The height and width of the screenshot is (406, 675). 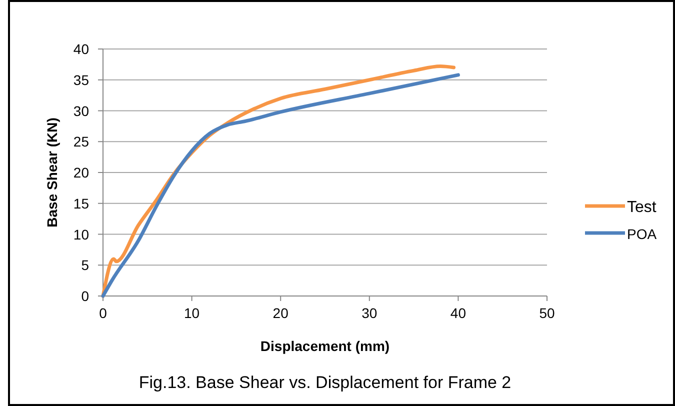 I want to click on y-tick-label: 40, so click(x=81, y=49).